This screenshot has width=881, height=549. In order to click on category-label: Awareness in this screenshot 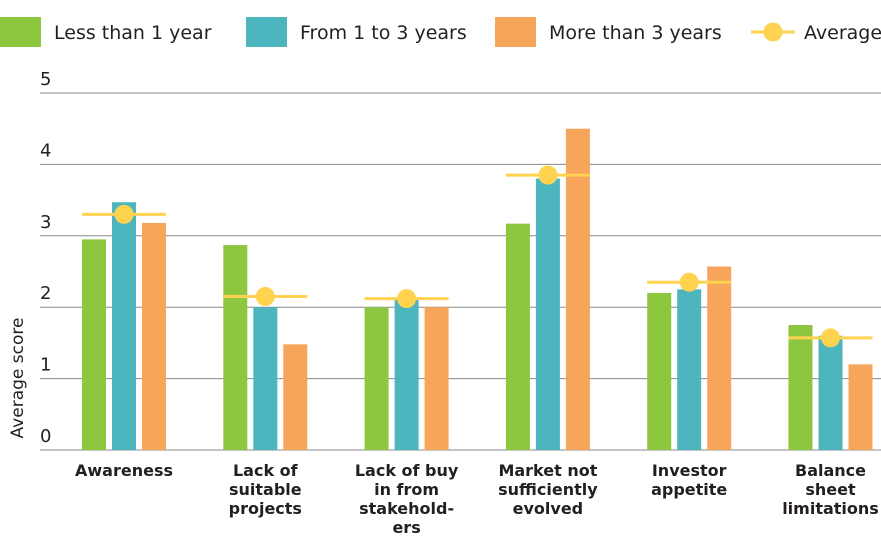, I will do `click(124, 470)`.